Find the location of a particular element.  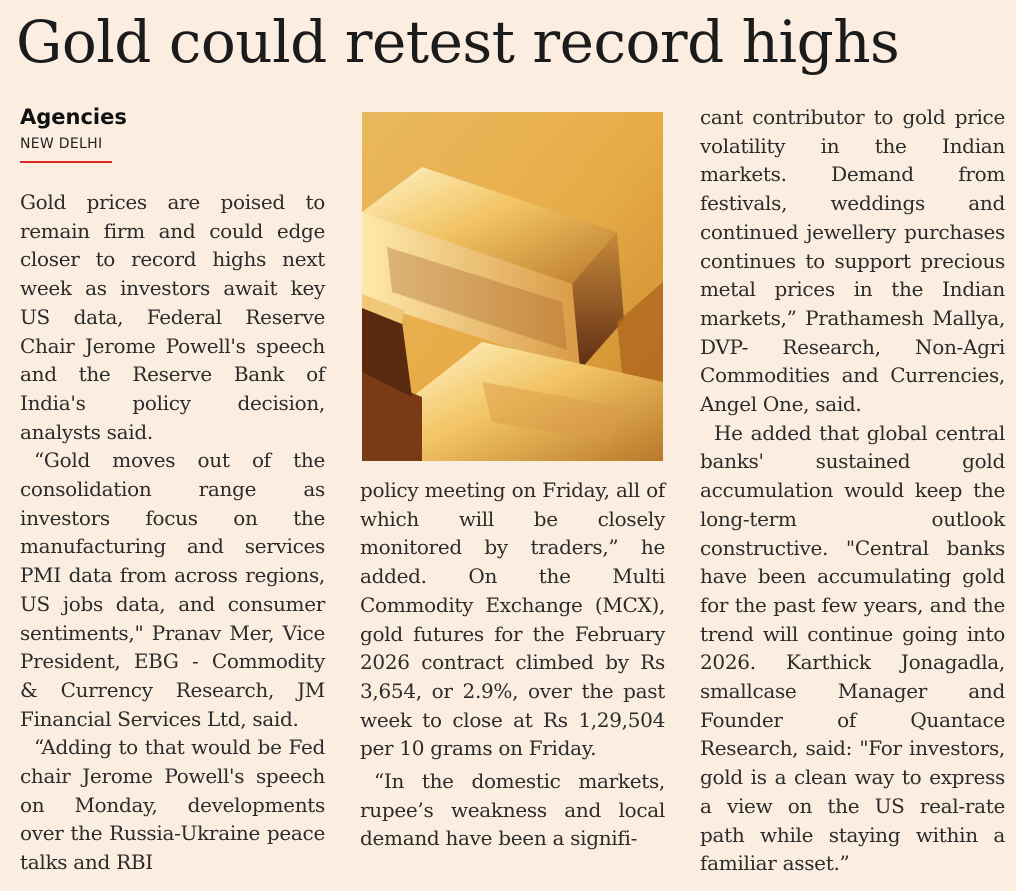

gold-bars-photo is located at coordinates (512, 286).